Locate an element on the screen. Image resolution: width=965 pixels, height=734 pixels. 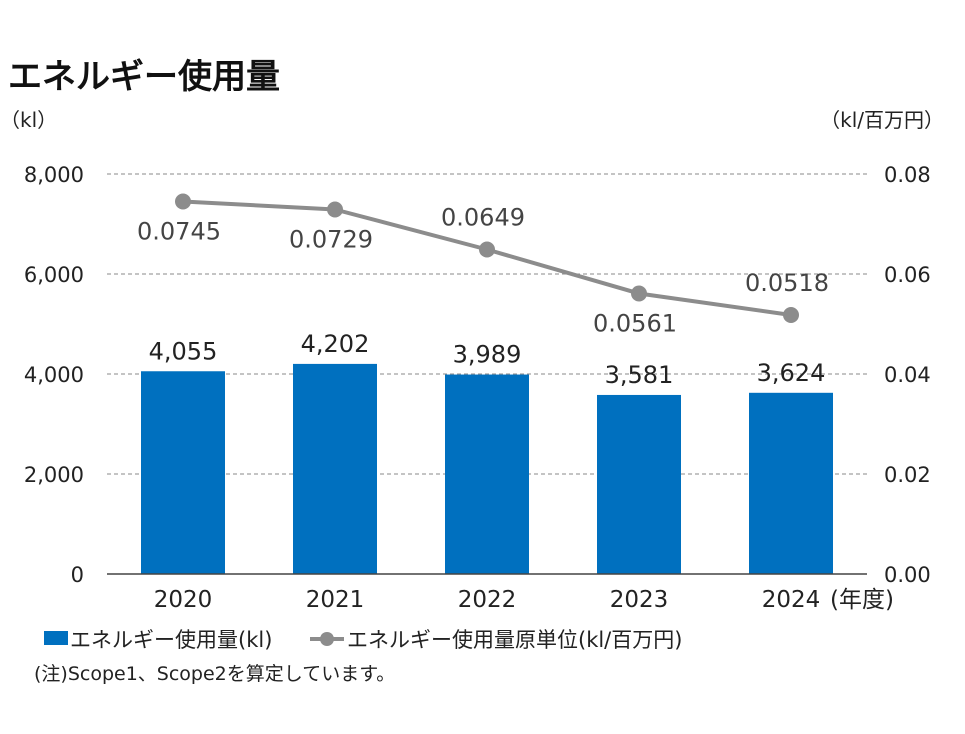
bar-value-label: 4,202 is located at coordinates (335, 344).